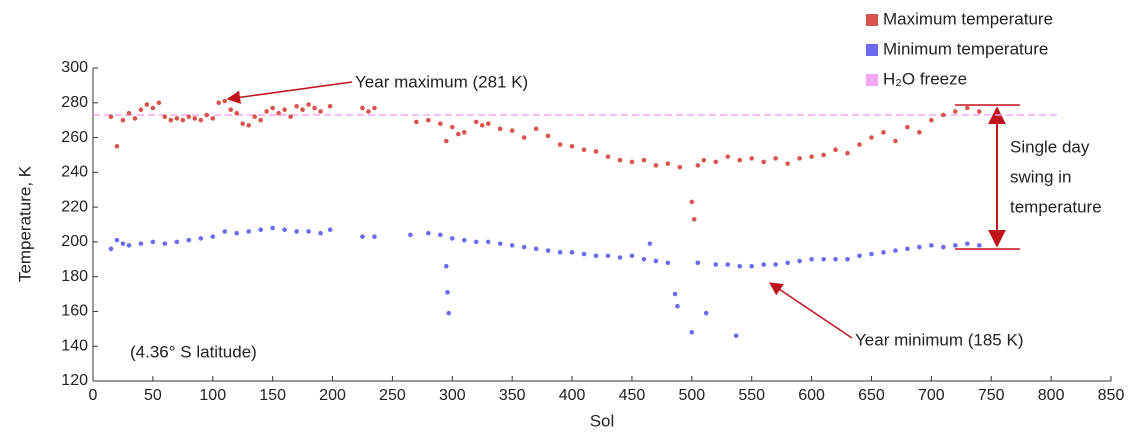 This screenshot has width=1146, height=434. Describe the element at coordinates (193, 351) in the screenshot. I see `annotation: (4.36° S latitude)` at that location.